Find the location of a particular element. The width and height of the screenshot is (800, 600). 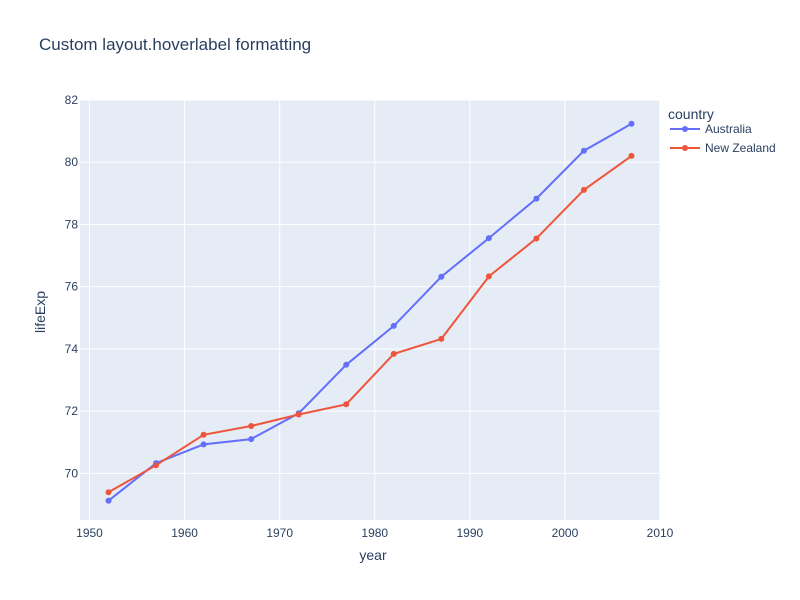

y-tick-label: 76 is located at coordinates (72, 287).